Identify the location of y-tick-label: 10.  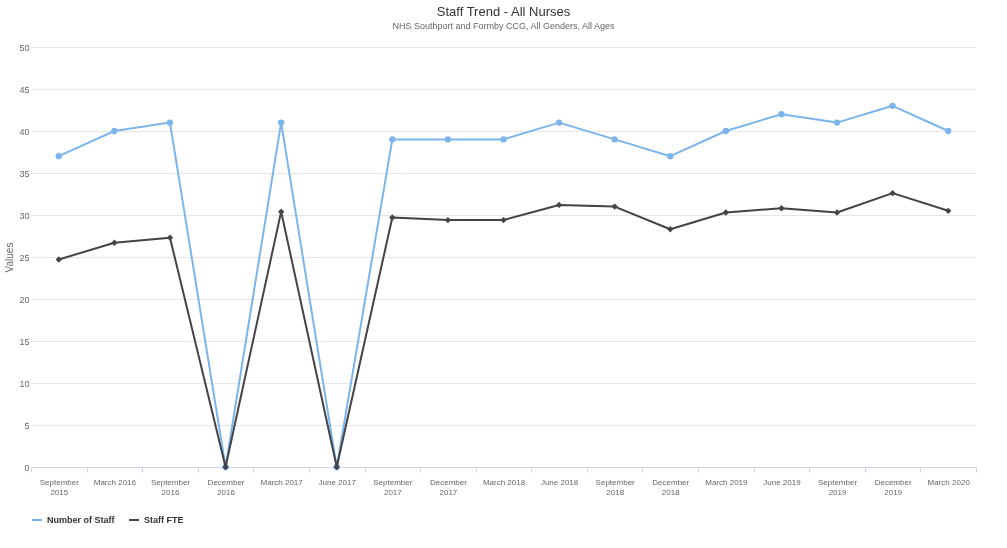
(24, 383).